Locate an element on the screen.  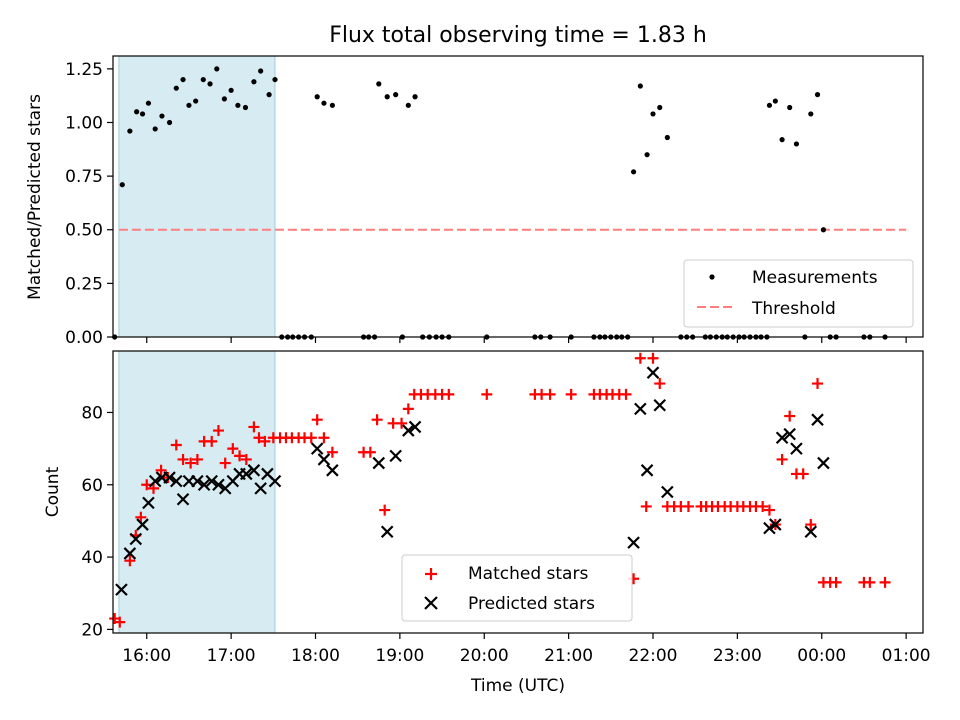
y-tick-label: 60 is located at coordinates (92, 486).